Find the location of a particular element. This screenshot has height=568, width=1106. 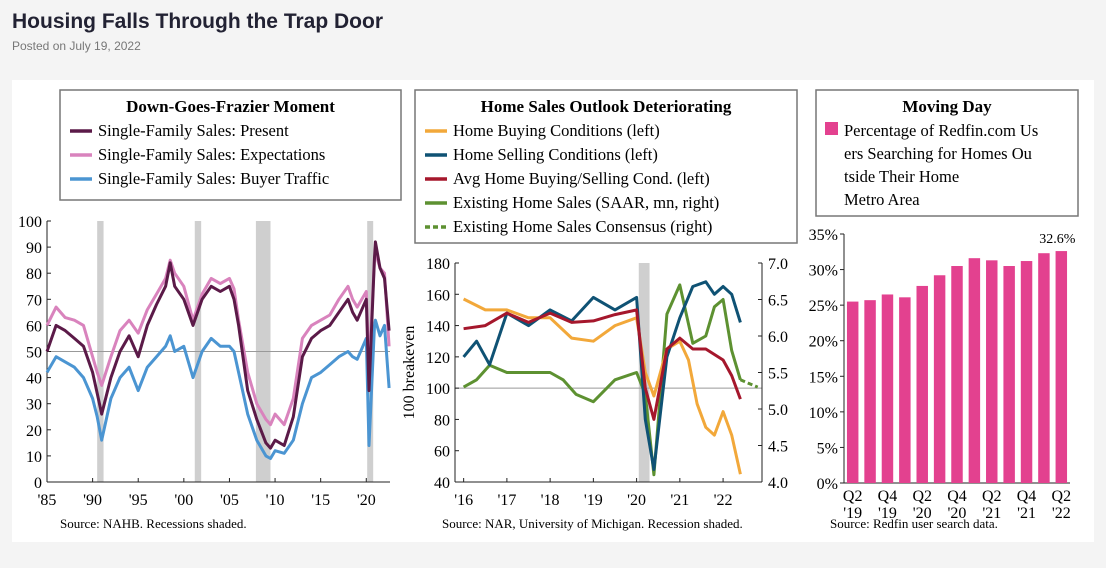

c3-box is located at coordinates (947, 153).